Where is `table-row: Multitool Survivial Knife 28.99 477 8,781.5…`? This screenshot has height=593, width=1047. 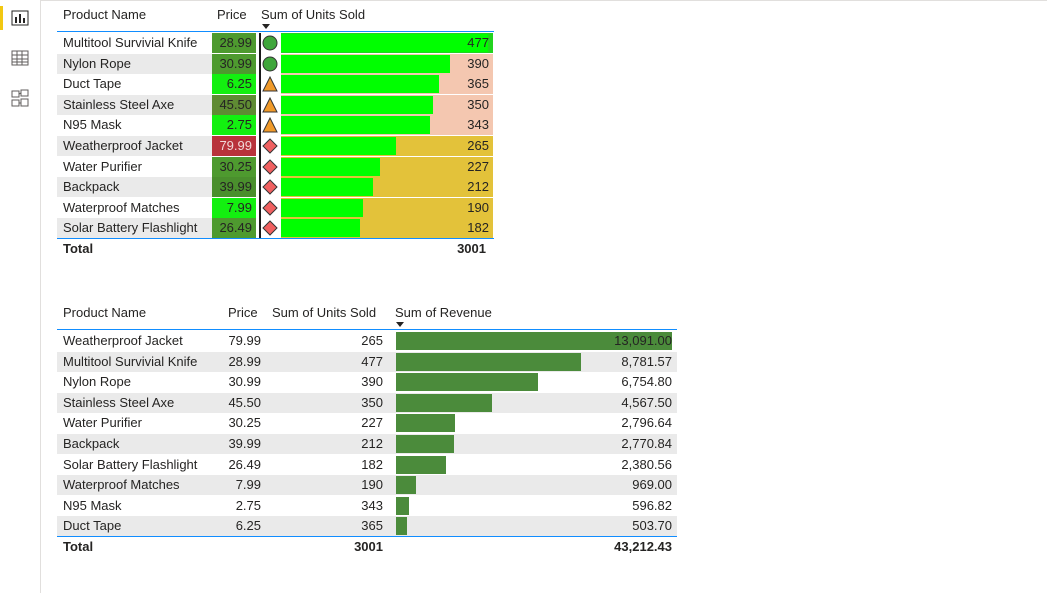
table-row: Multitool Survivial Knife 28.99 477 8,781.5… is located at coordinates (367, 362).